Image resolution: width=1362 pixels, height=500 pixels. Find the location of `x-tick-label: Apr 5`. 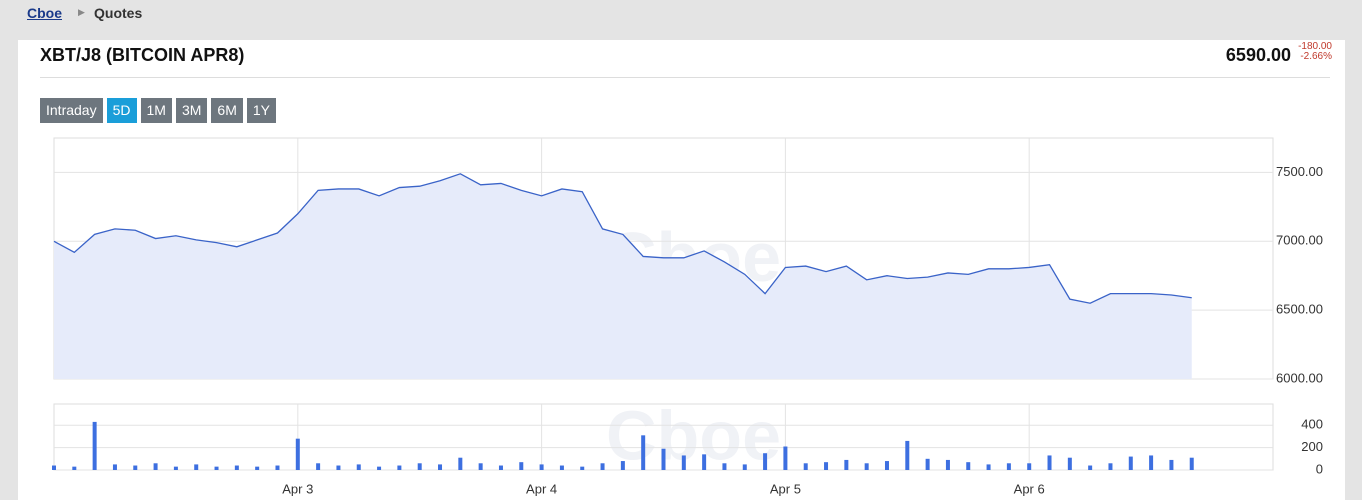

x-tick-label: Apr 5 is located at coordinates (785, 488).